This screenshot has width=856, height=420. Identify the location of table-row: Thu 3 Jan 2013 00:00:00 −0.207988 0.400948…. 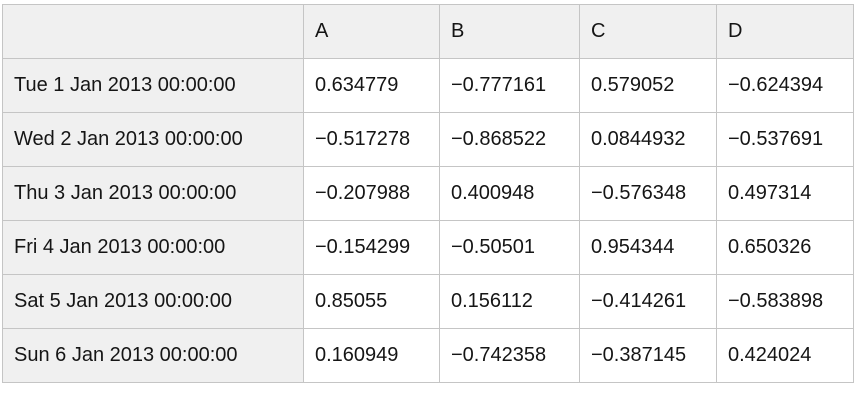
(428, 193).